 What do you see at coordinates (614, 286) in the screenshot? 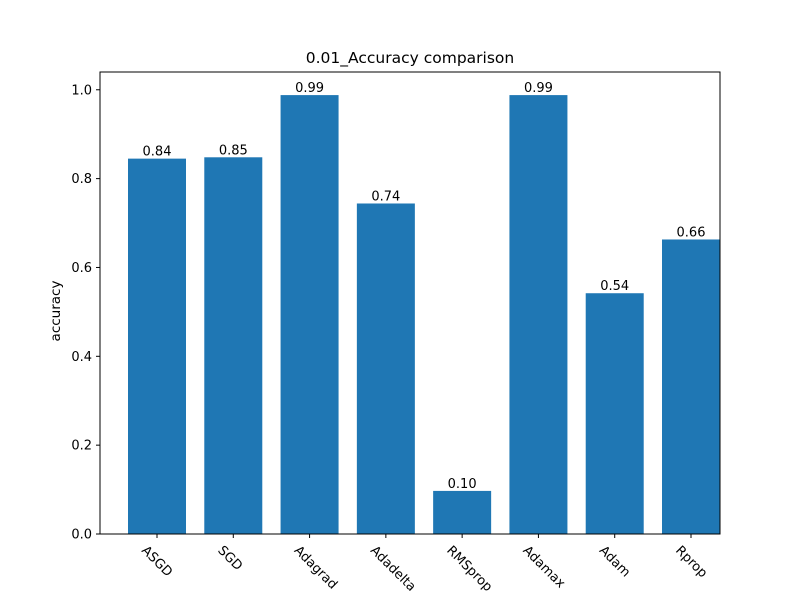
I see `data-label-adam: 0.54` at bounding box center [614, 286].